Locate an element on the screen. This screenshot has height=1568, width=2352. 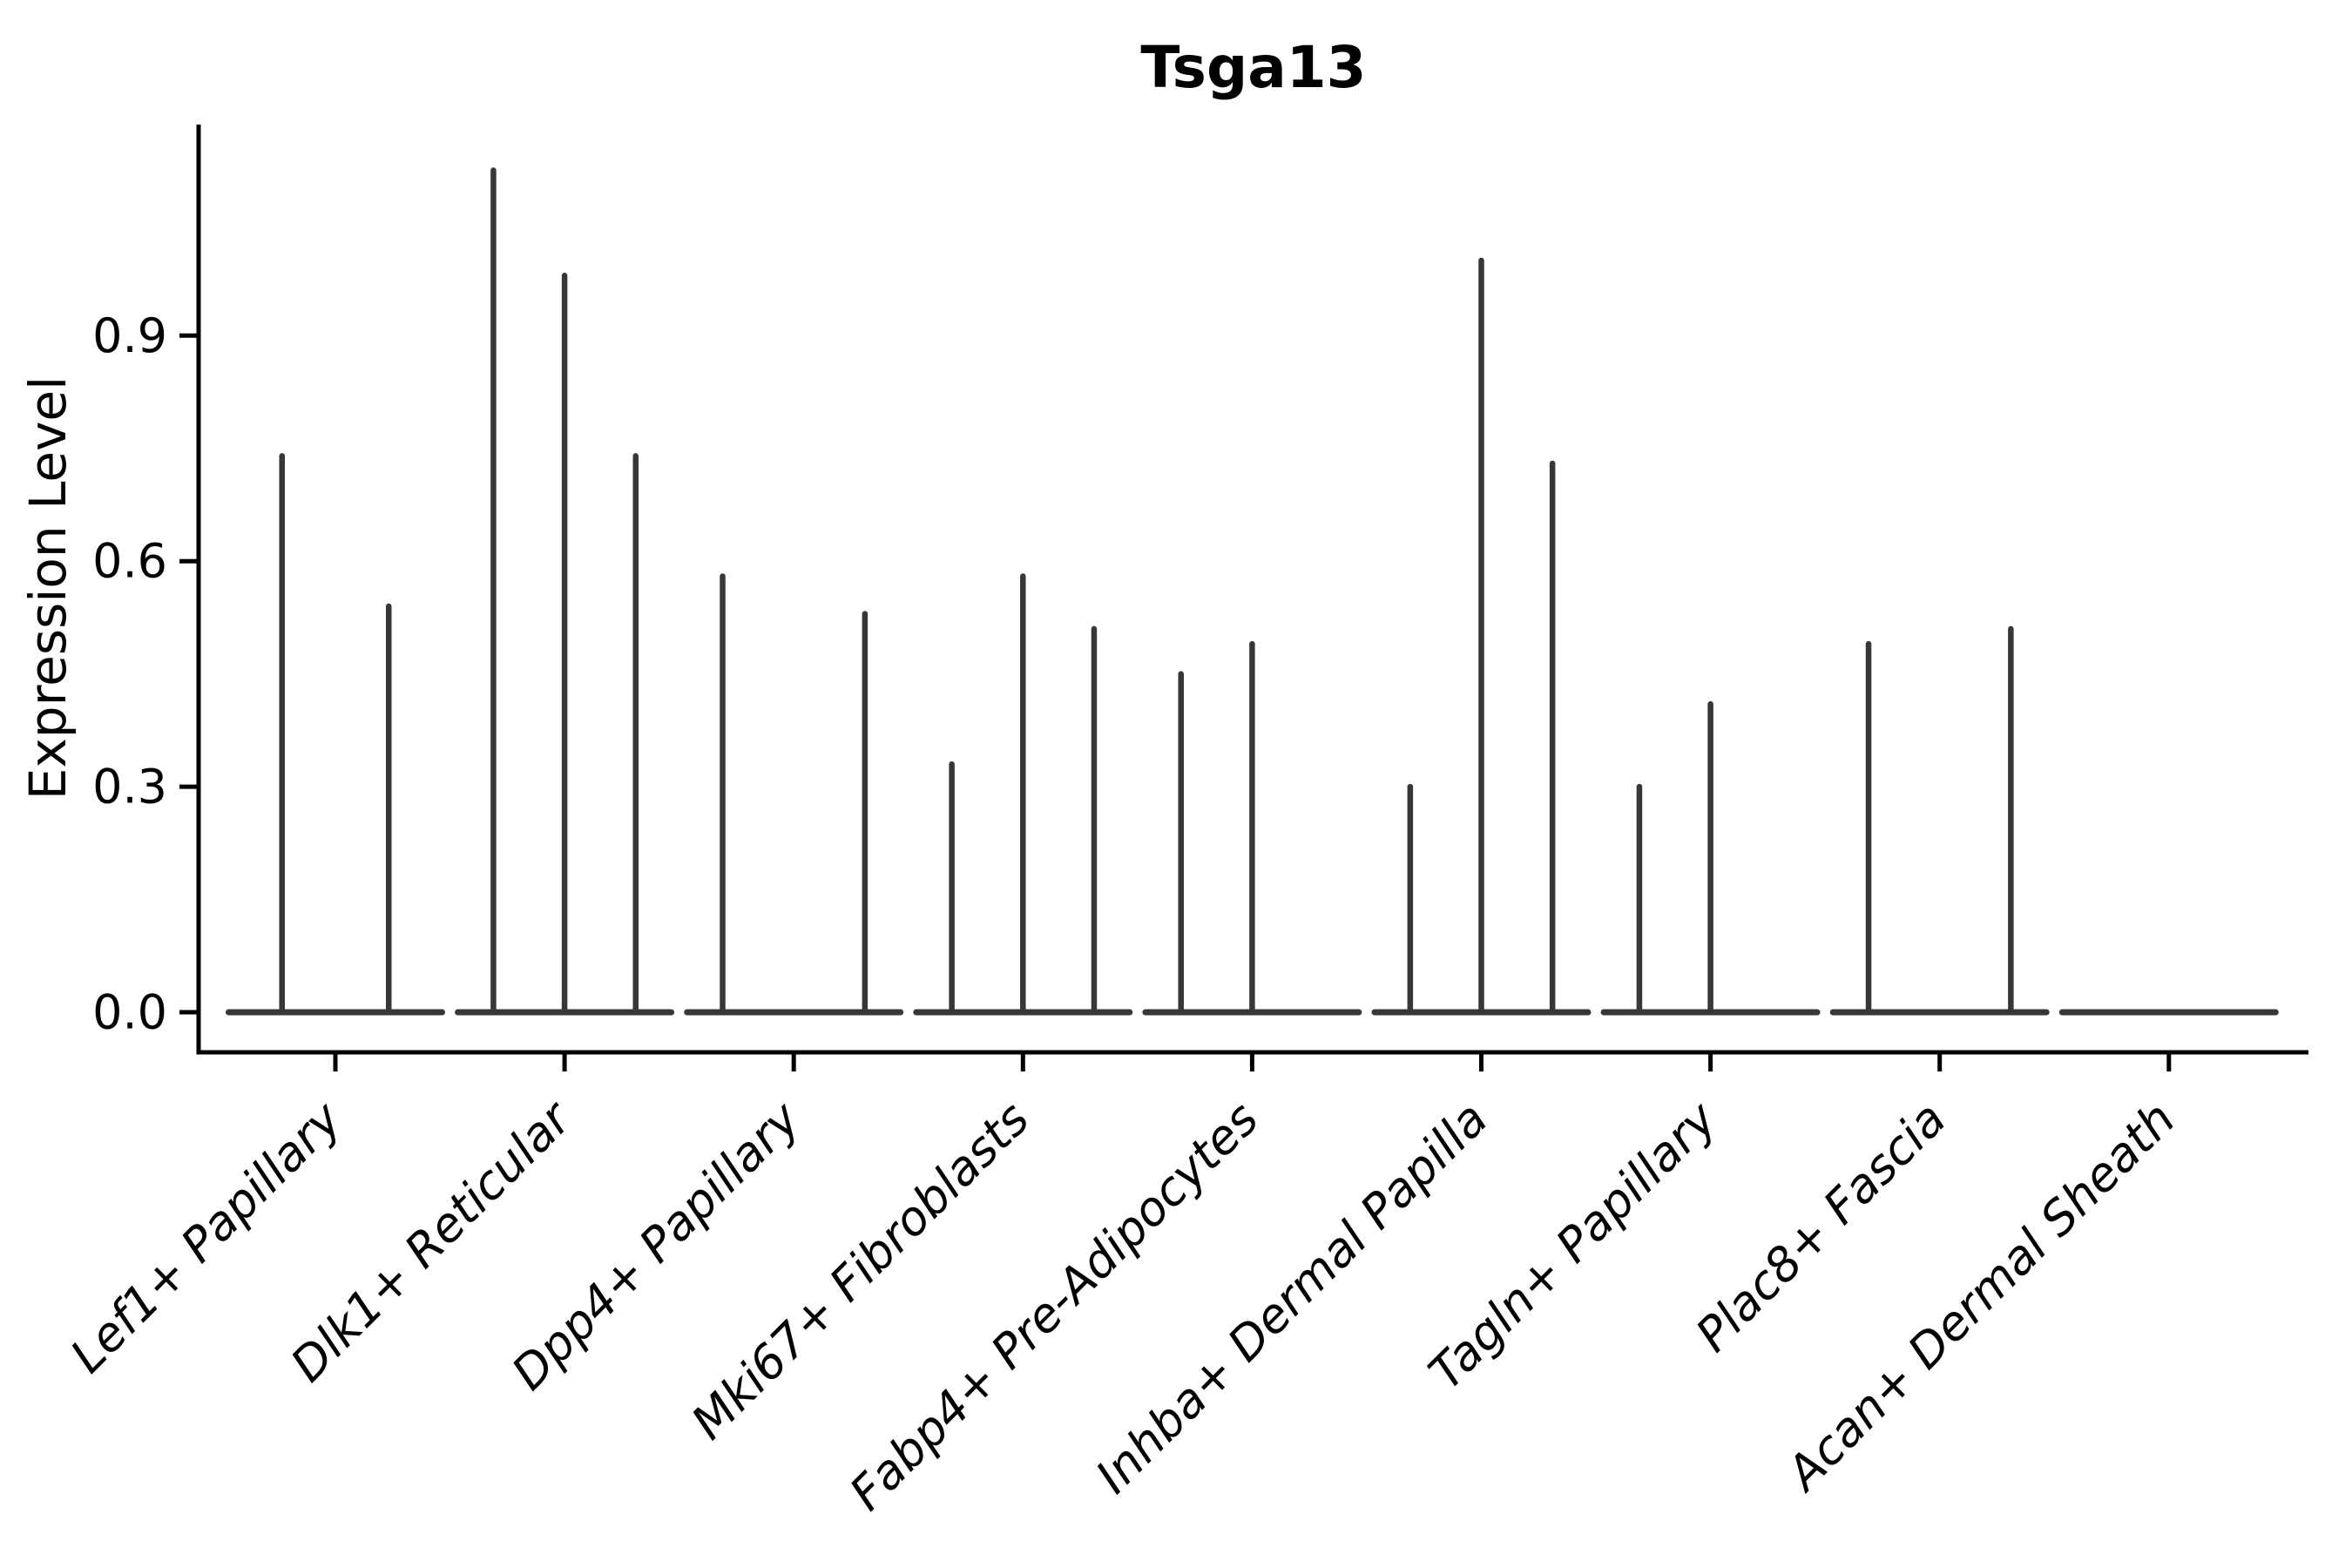
x-ticks-layer is located at coordinates (1252, 1061).